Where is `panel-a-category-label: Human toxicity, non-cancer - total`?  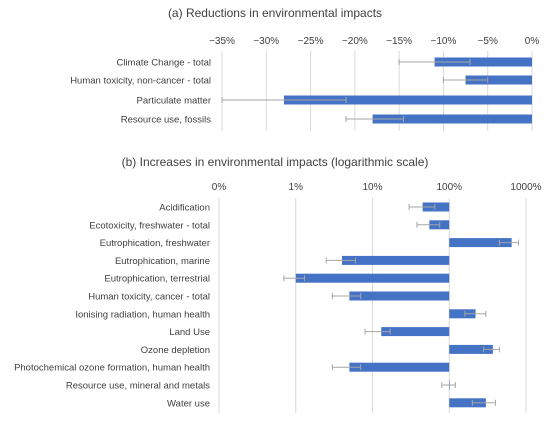 panel-a-category-label: Human toxicity, non-cancer - total is located at coordinates (140, 81).